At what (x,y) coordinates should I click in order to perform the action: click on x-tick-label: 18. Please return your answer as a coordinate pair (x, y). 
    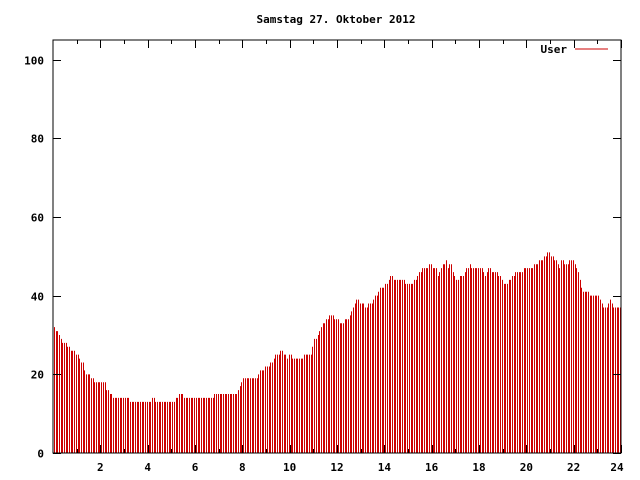
    Looking at the image, I should click on (478, 467).